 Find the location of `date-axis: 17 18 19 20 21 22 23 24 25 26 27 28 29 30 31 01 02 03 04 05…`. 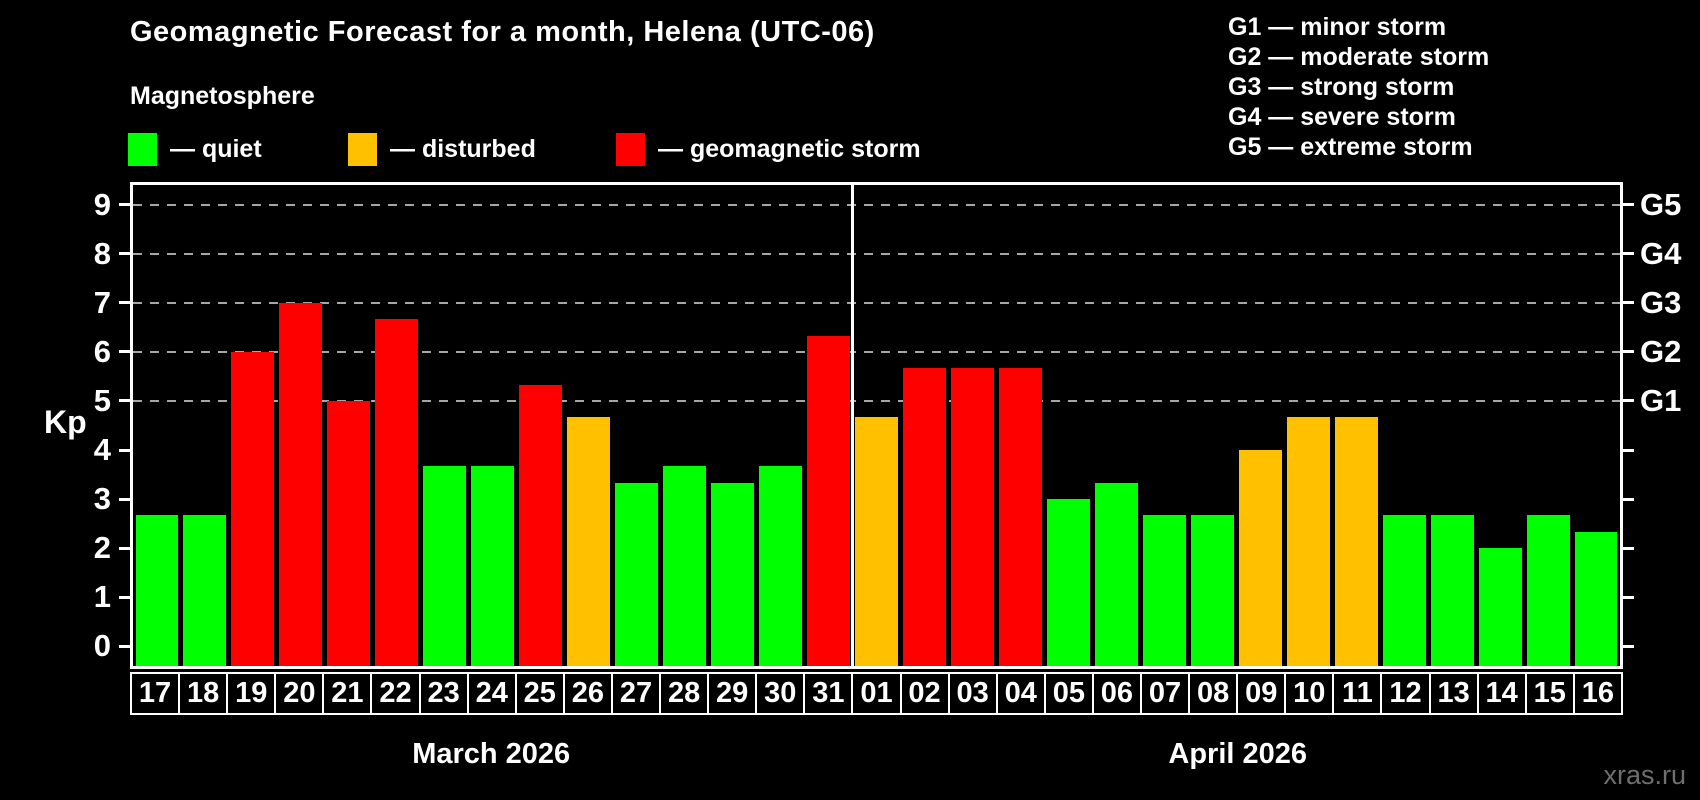

date-axis: 17 18 19 20 21 22 23 24 25 26 27 28 29 30 31 01 02 03 04 05… is located at coordinates (876, 693).